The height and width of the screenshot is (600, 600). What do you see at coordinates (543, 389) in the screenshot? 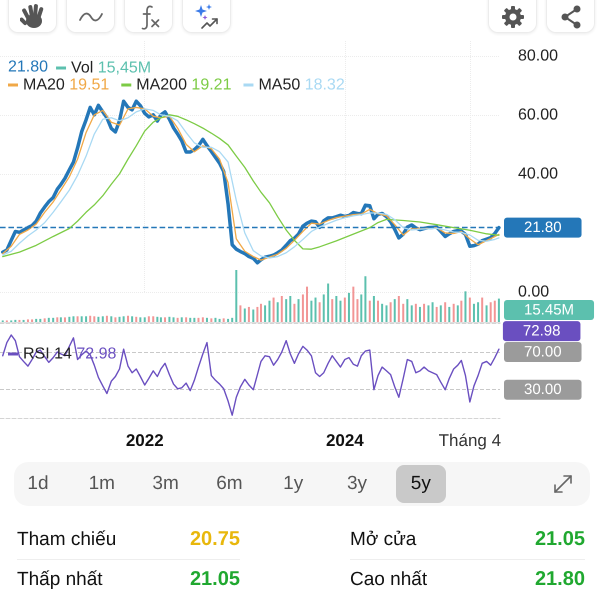
I see `y-tick-label: 30.00` at bounding box center [543, 389].